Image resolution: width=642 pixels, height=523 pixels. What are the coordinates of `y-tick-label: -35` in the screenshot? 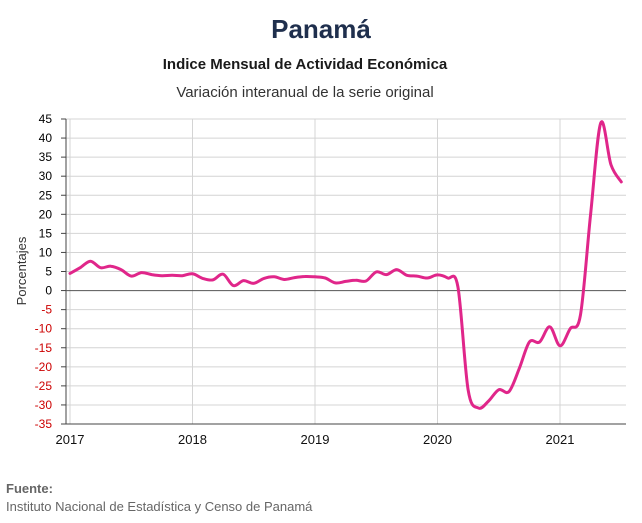 It's located at (44, 424).